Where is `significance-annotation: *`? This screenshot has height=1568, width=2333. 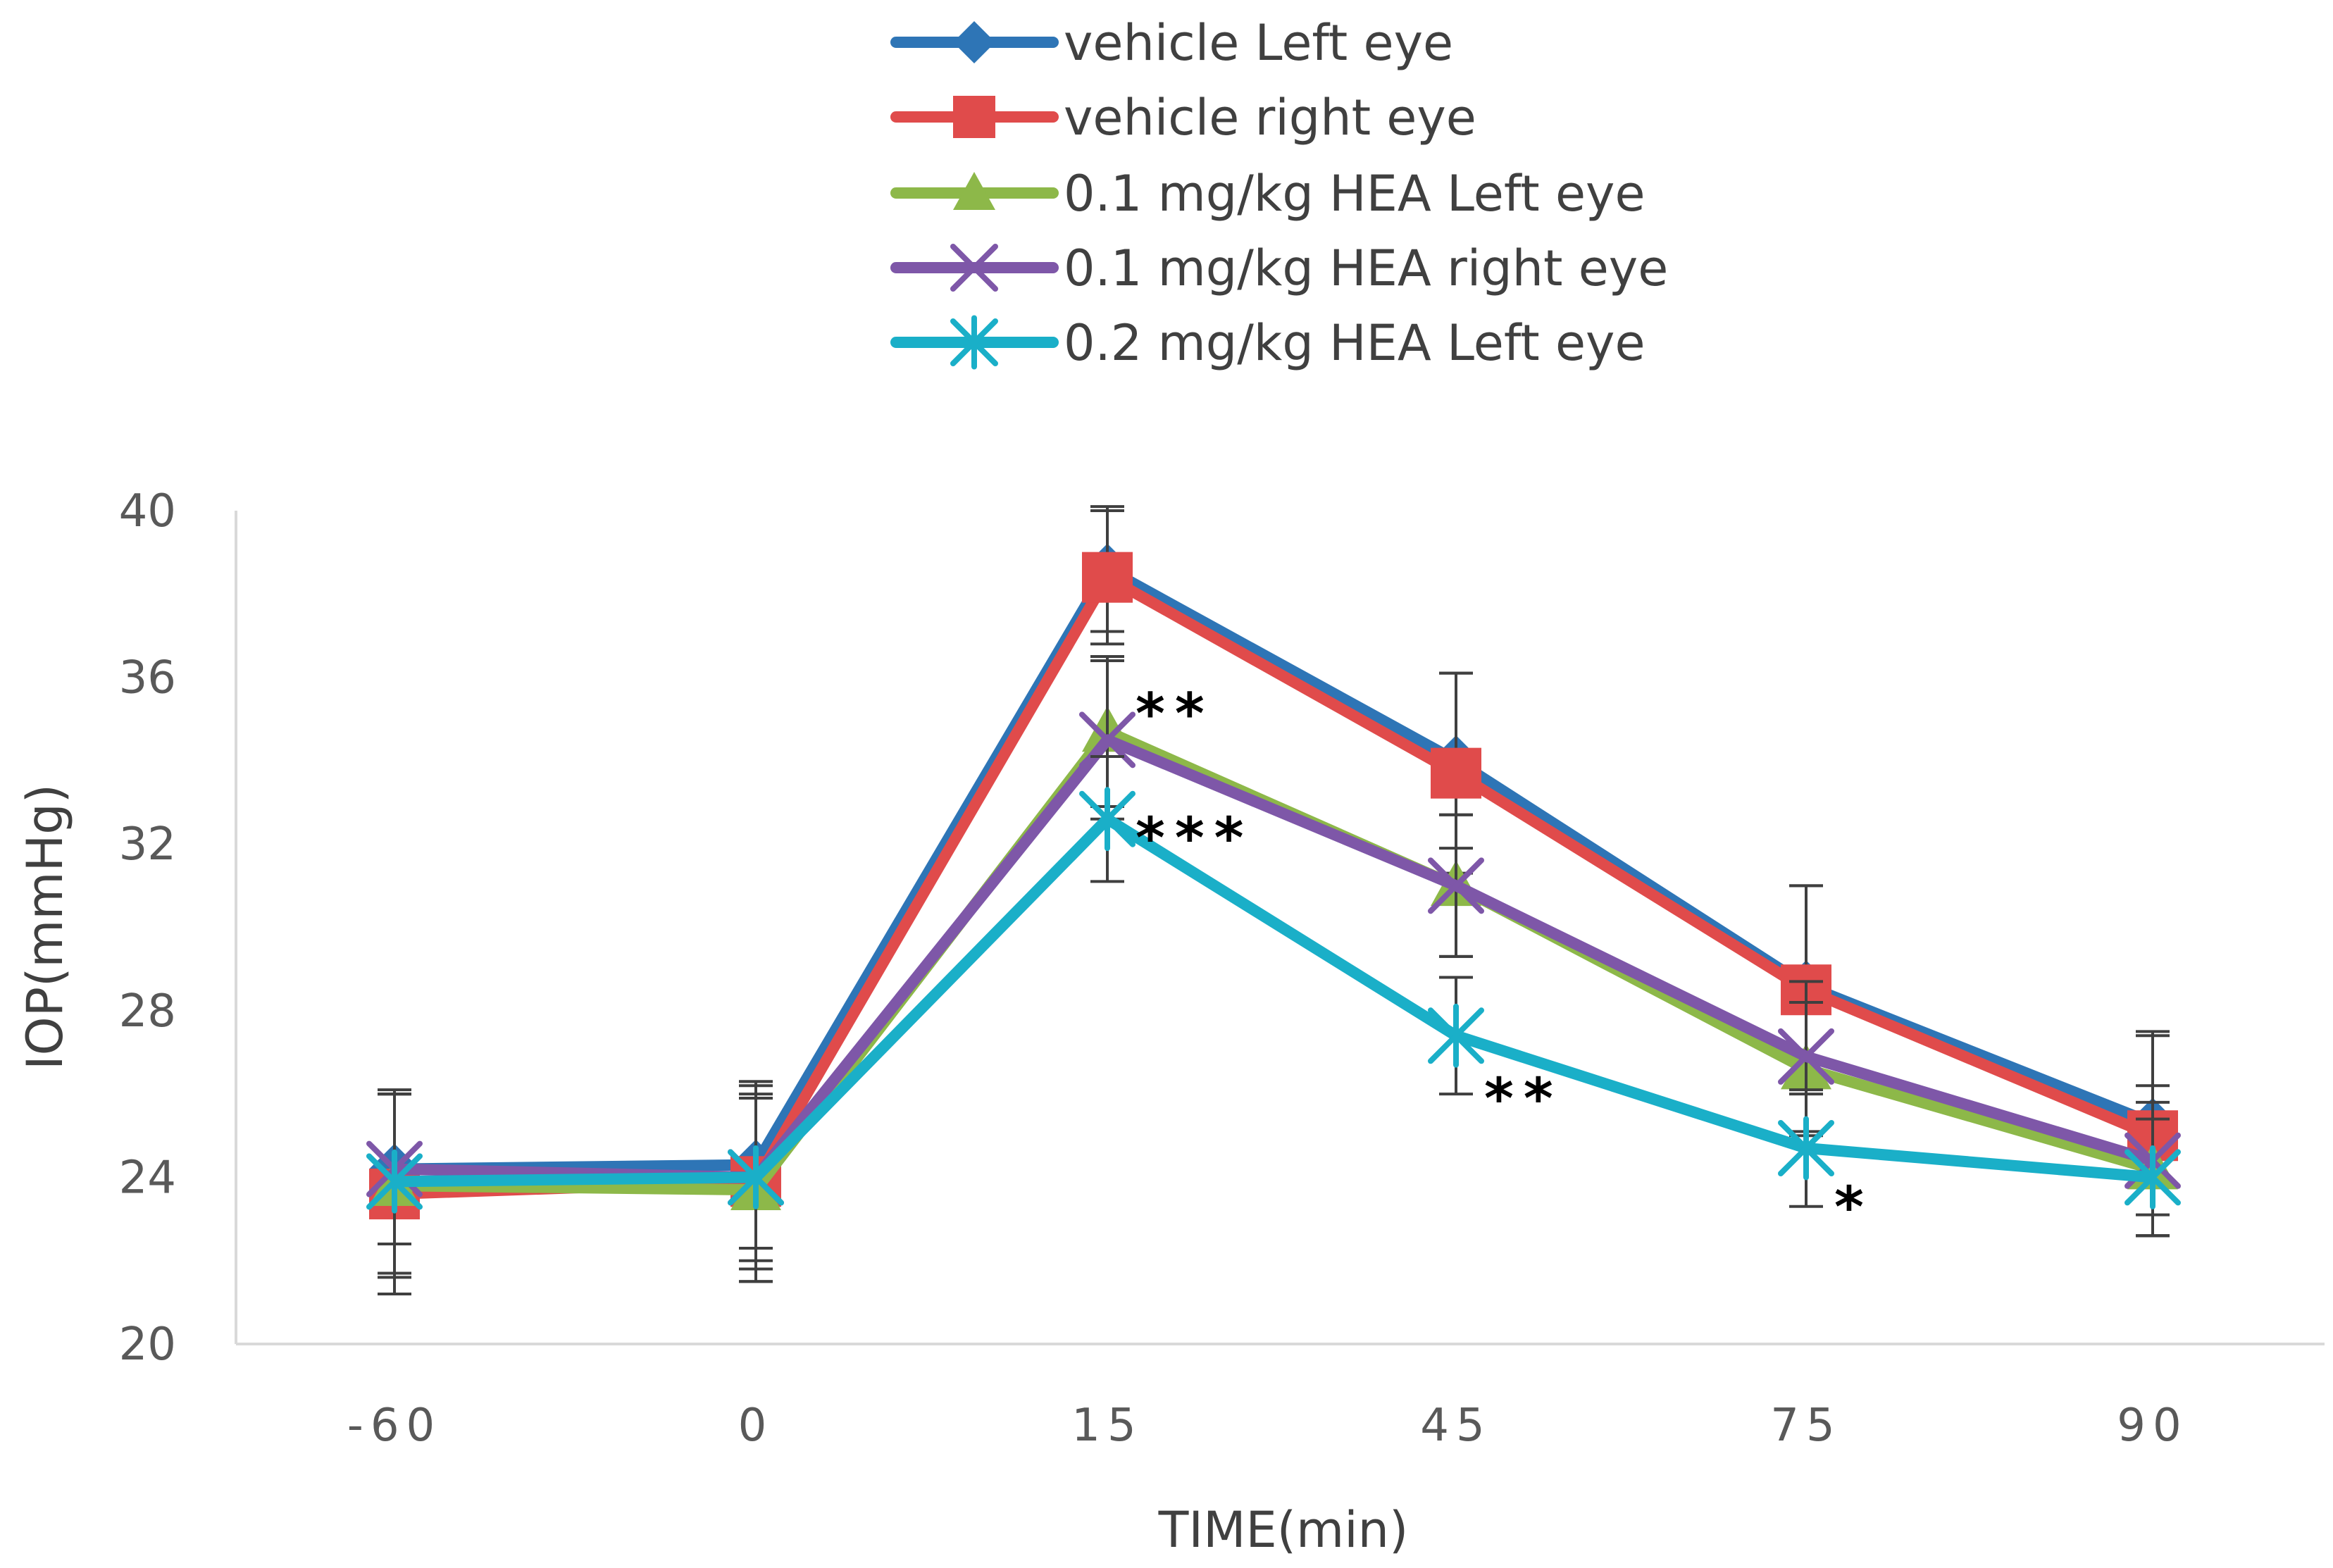
significance-annotation: * is located at coordinates (1854, 1207).